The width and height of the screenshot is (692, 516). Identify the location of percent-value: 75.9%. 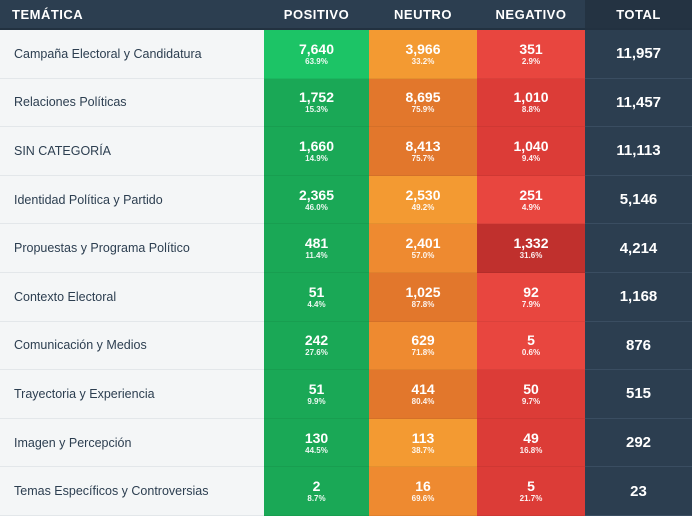
(423, 110).